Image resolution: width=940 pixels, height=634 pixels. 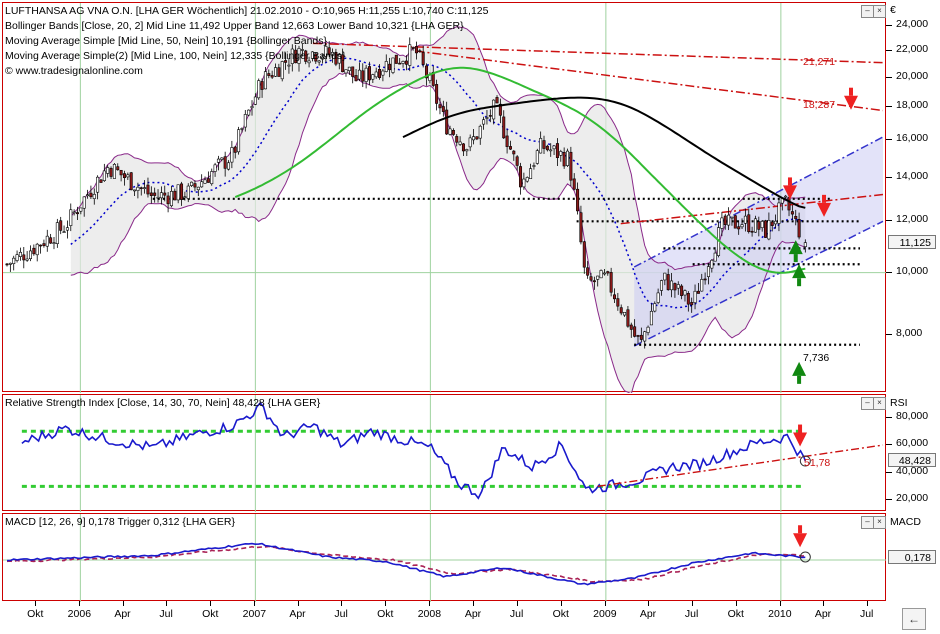 I want to click on rsi-marker-circle, so click(x=805, y=461).